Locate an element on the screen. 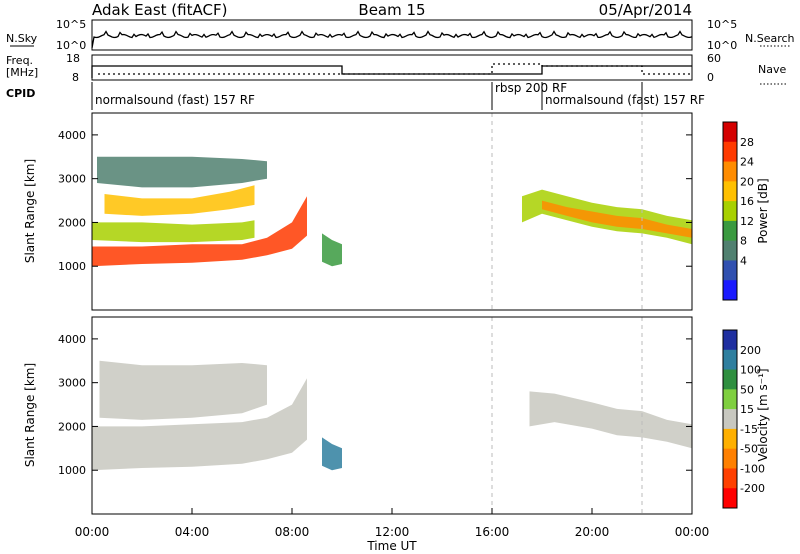 This screenshot has height=554, width=800. beam-title: Beam 15 is located at coordinates (391, 10).